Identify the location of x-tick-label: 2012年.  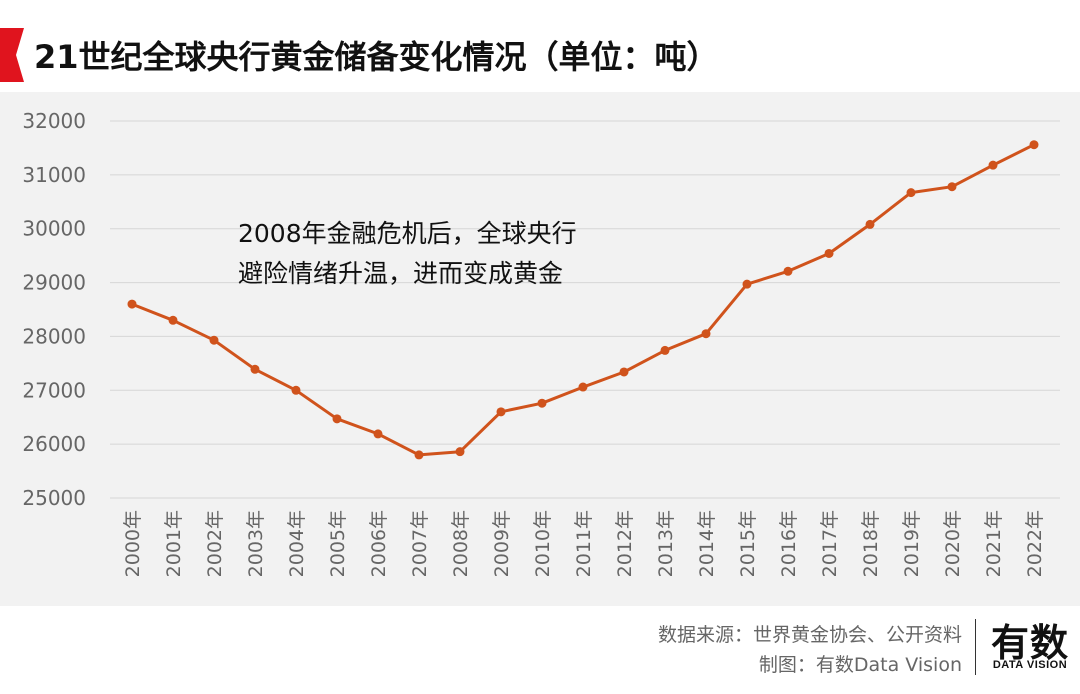
(625, 543).